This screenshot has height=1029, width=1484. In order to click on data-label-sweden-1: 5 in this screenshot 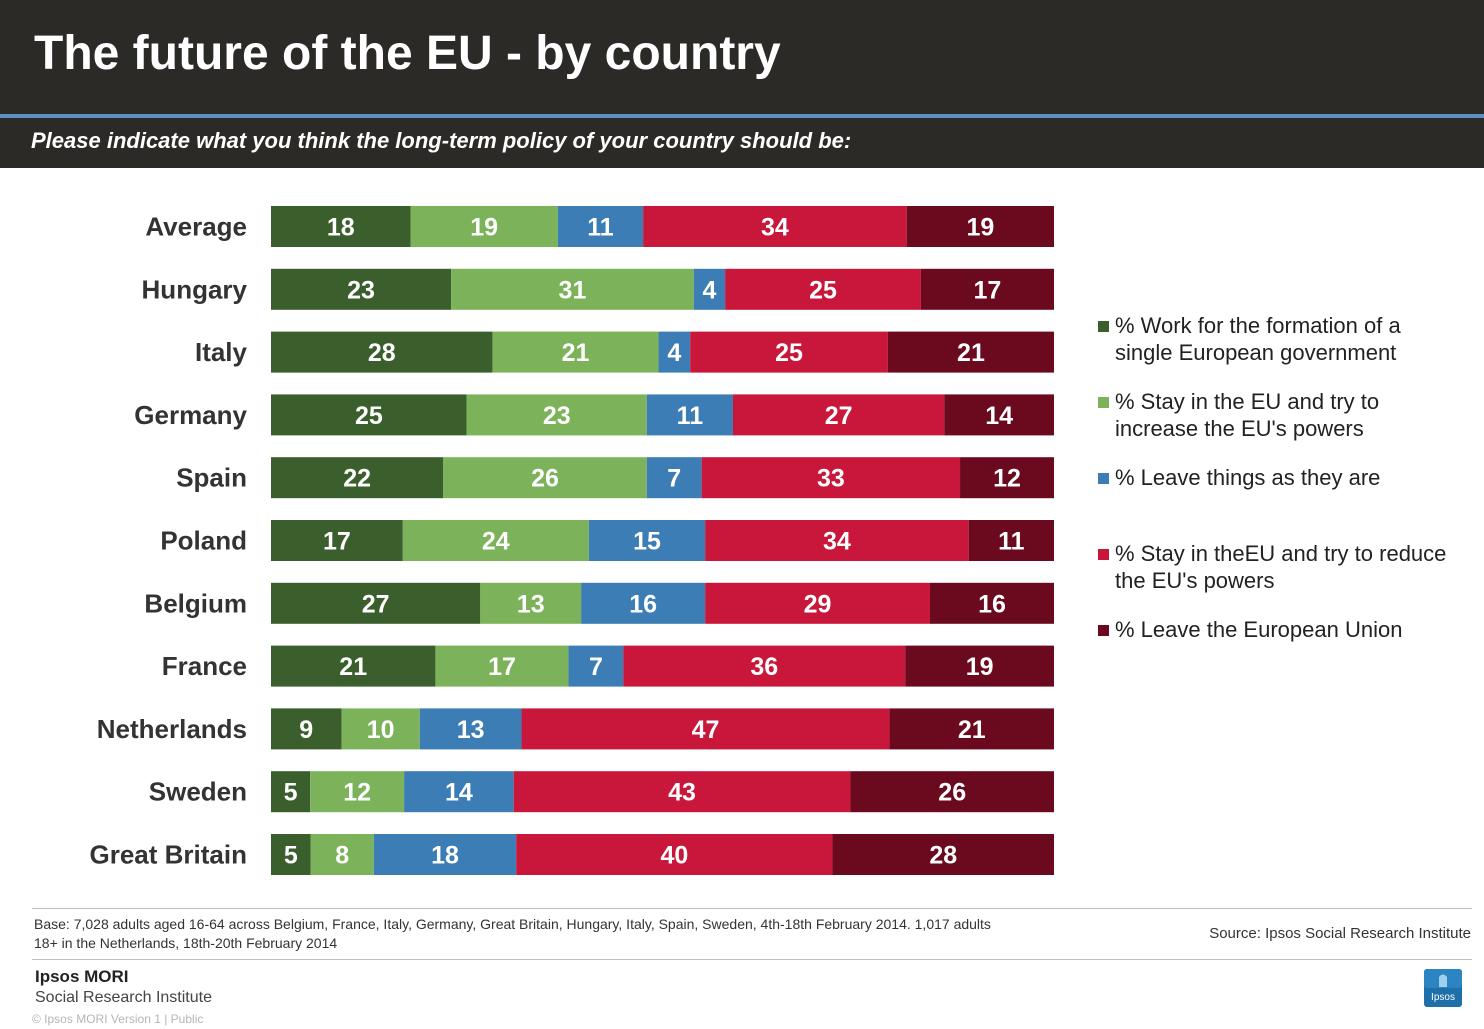, I will do `click(291, 793)`.